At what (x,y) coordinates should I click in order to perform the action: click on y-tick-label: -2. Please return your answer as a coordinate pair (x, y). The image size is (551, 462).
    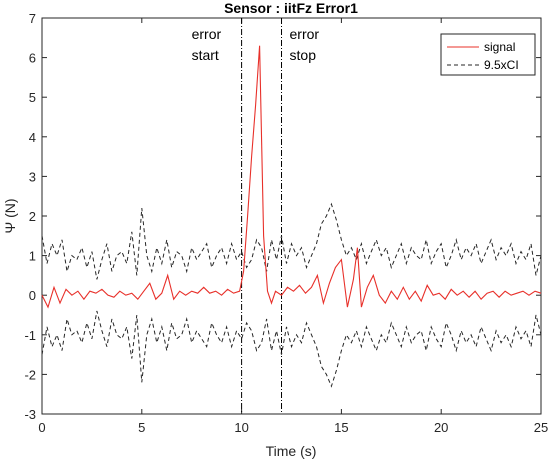
    Looking at the image, I should click on (30, 374).